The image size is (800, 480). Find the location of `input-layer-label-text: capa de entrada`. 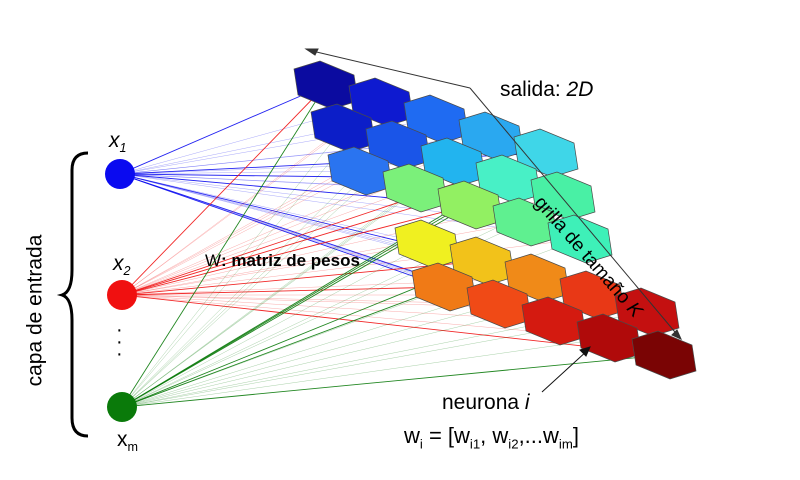

input-layer-label-text: capa de entrada is located at coordinates (35, 310).